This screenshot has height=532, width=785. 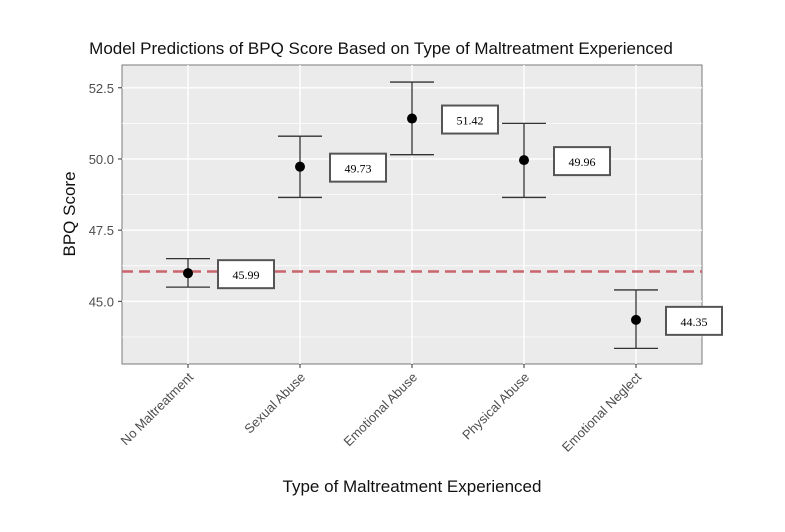 I want to click on data-label-text: 44.35, so click(x=694, y=322).